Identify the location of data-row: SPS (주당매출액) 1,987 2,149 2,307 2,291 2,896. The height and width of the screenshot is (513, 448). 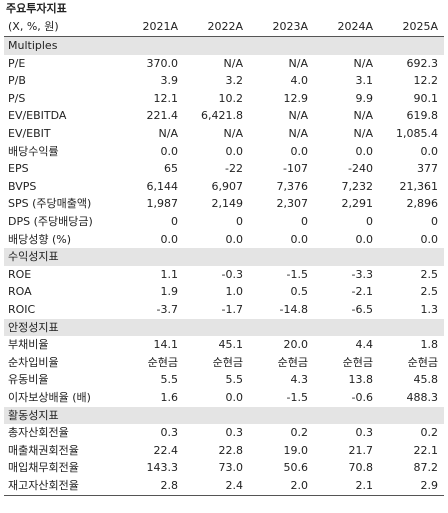
(224, 204).